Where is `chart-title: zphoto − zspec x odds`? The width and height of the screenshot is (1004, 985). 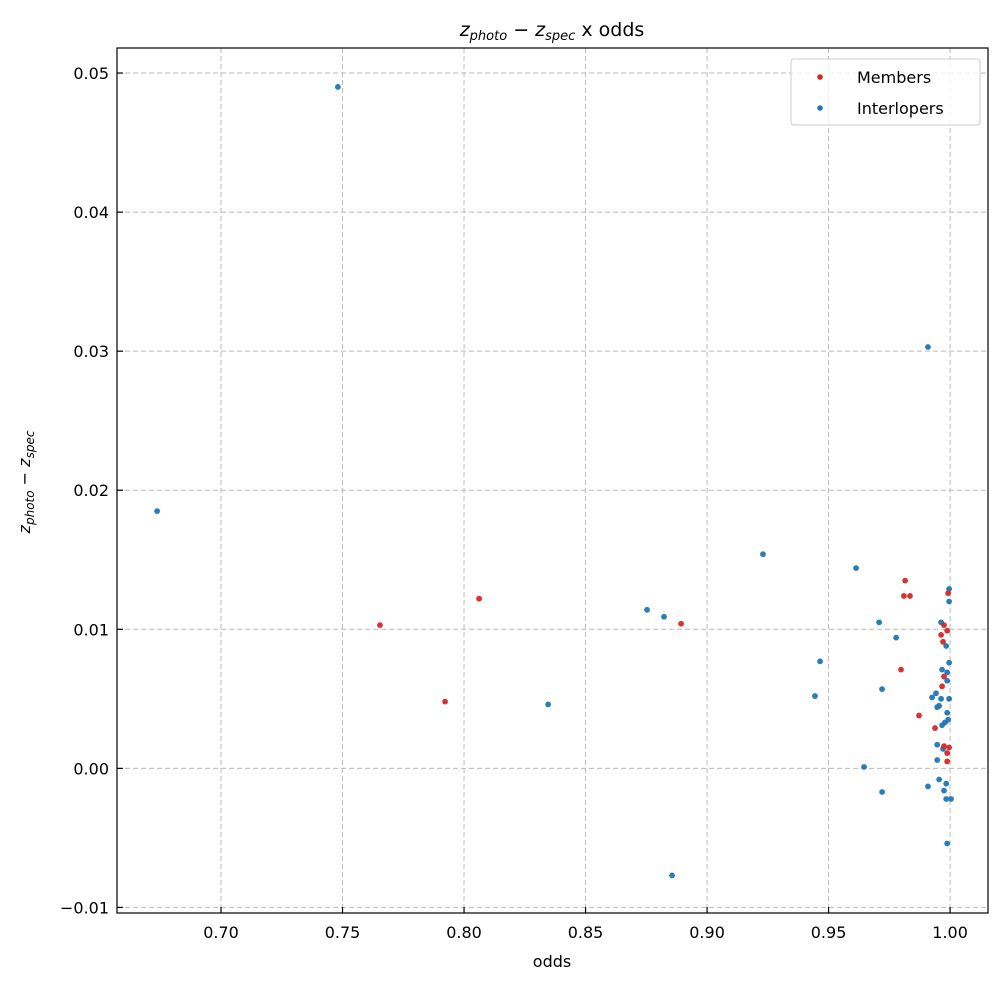
chart-title: zphoto − zspec x odds is located at coordinates (552, 31).